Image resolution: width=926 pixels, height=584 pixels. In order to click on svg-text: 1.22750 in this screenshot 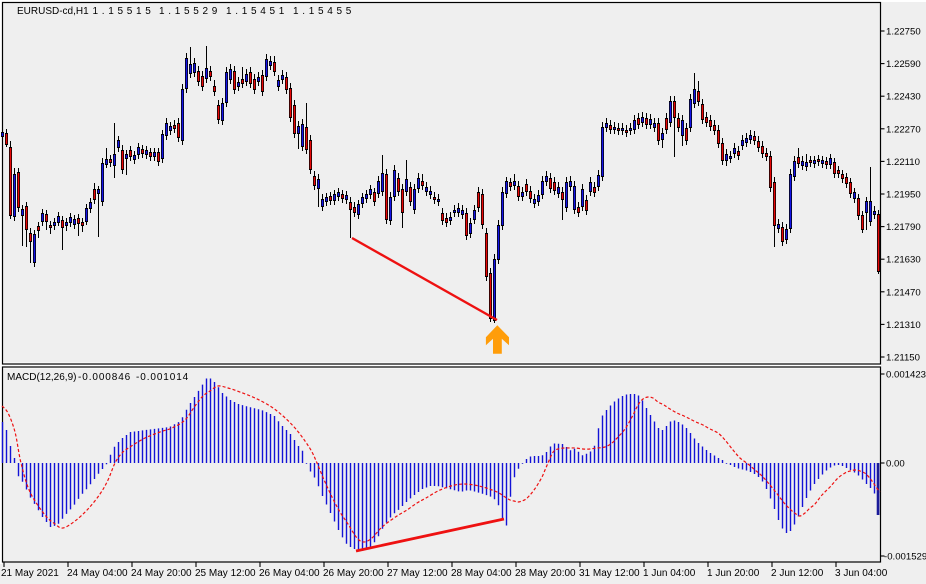, I will do `click(903, 32)`.